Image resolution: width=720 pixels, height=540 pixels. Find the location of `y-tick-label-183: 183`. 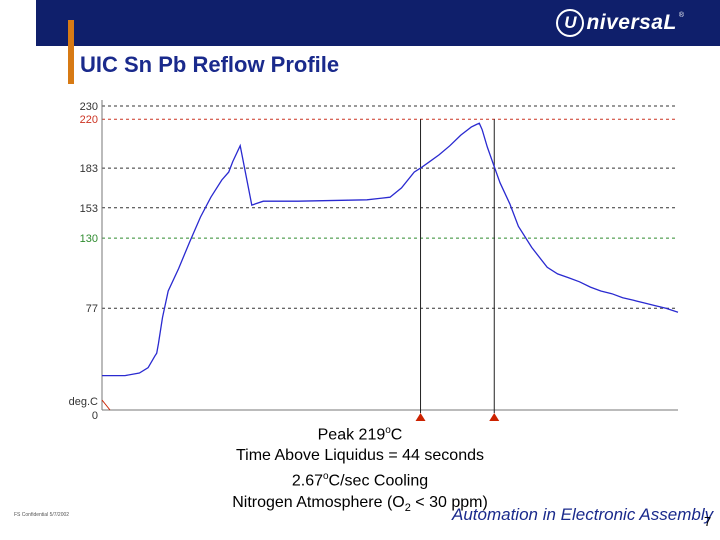

y-tick-label-183: 183 is located at coordinates (89, 169).